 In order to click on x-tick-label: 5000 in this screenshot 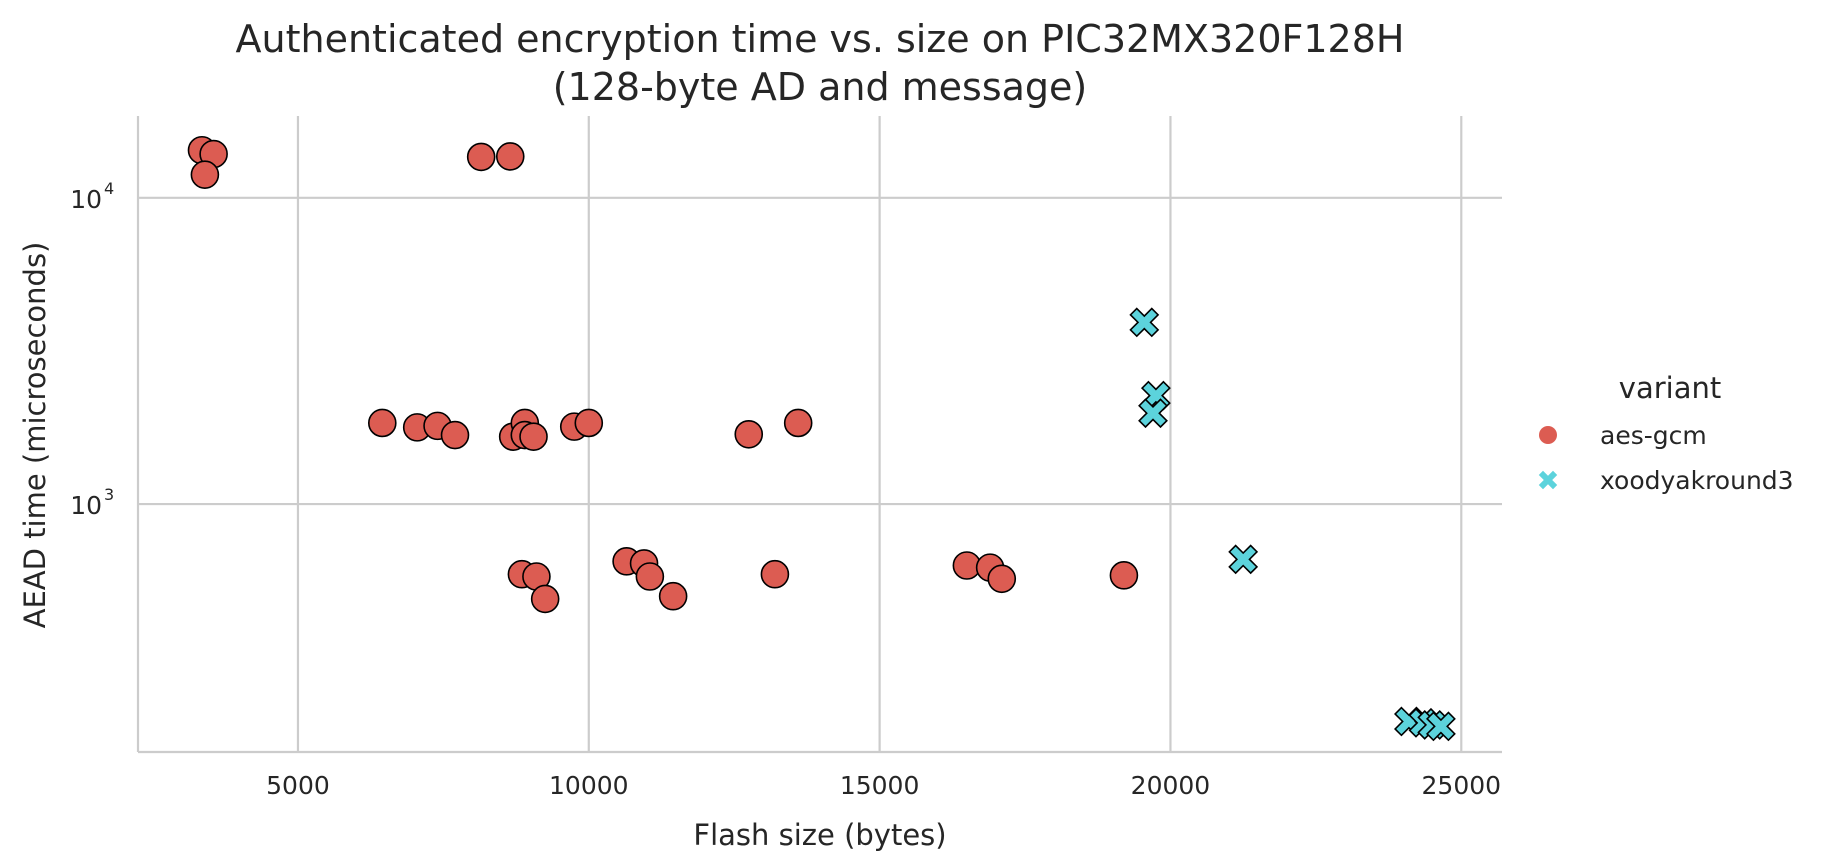, I will do `click(298, 785)`.